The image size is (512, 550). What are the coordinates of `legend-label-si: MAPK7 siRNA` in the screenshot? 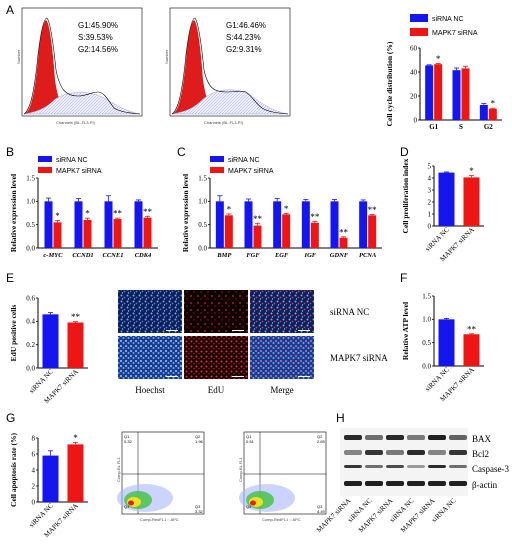 It's located at (79, 171).